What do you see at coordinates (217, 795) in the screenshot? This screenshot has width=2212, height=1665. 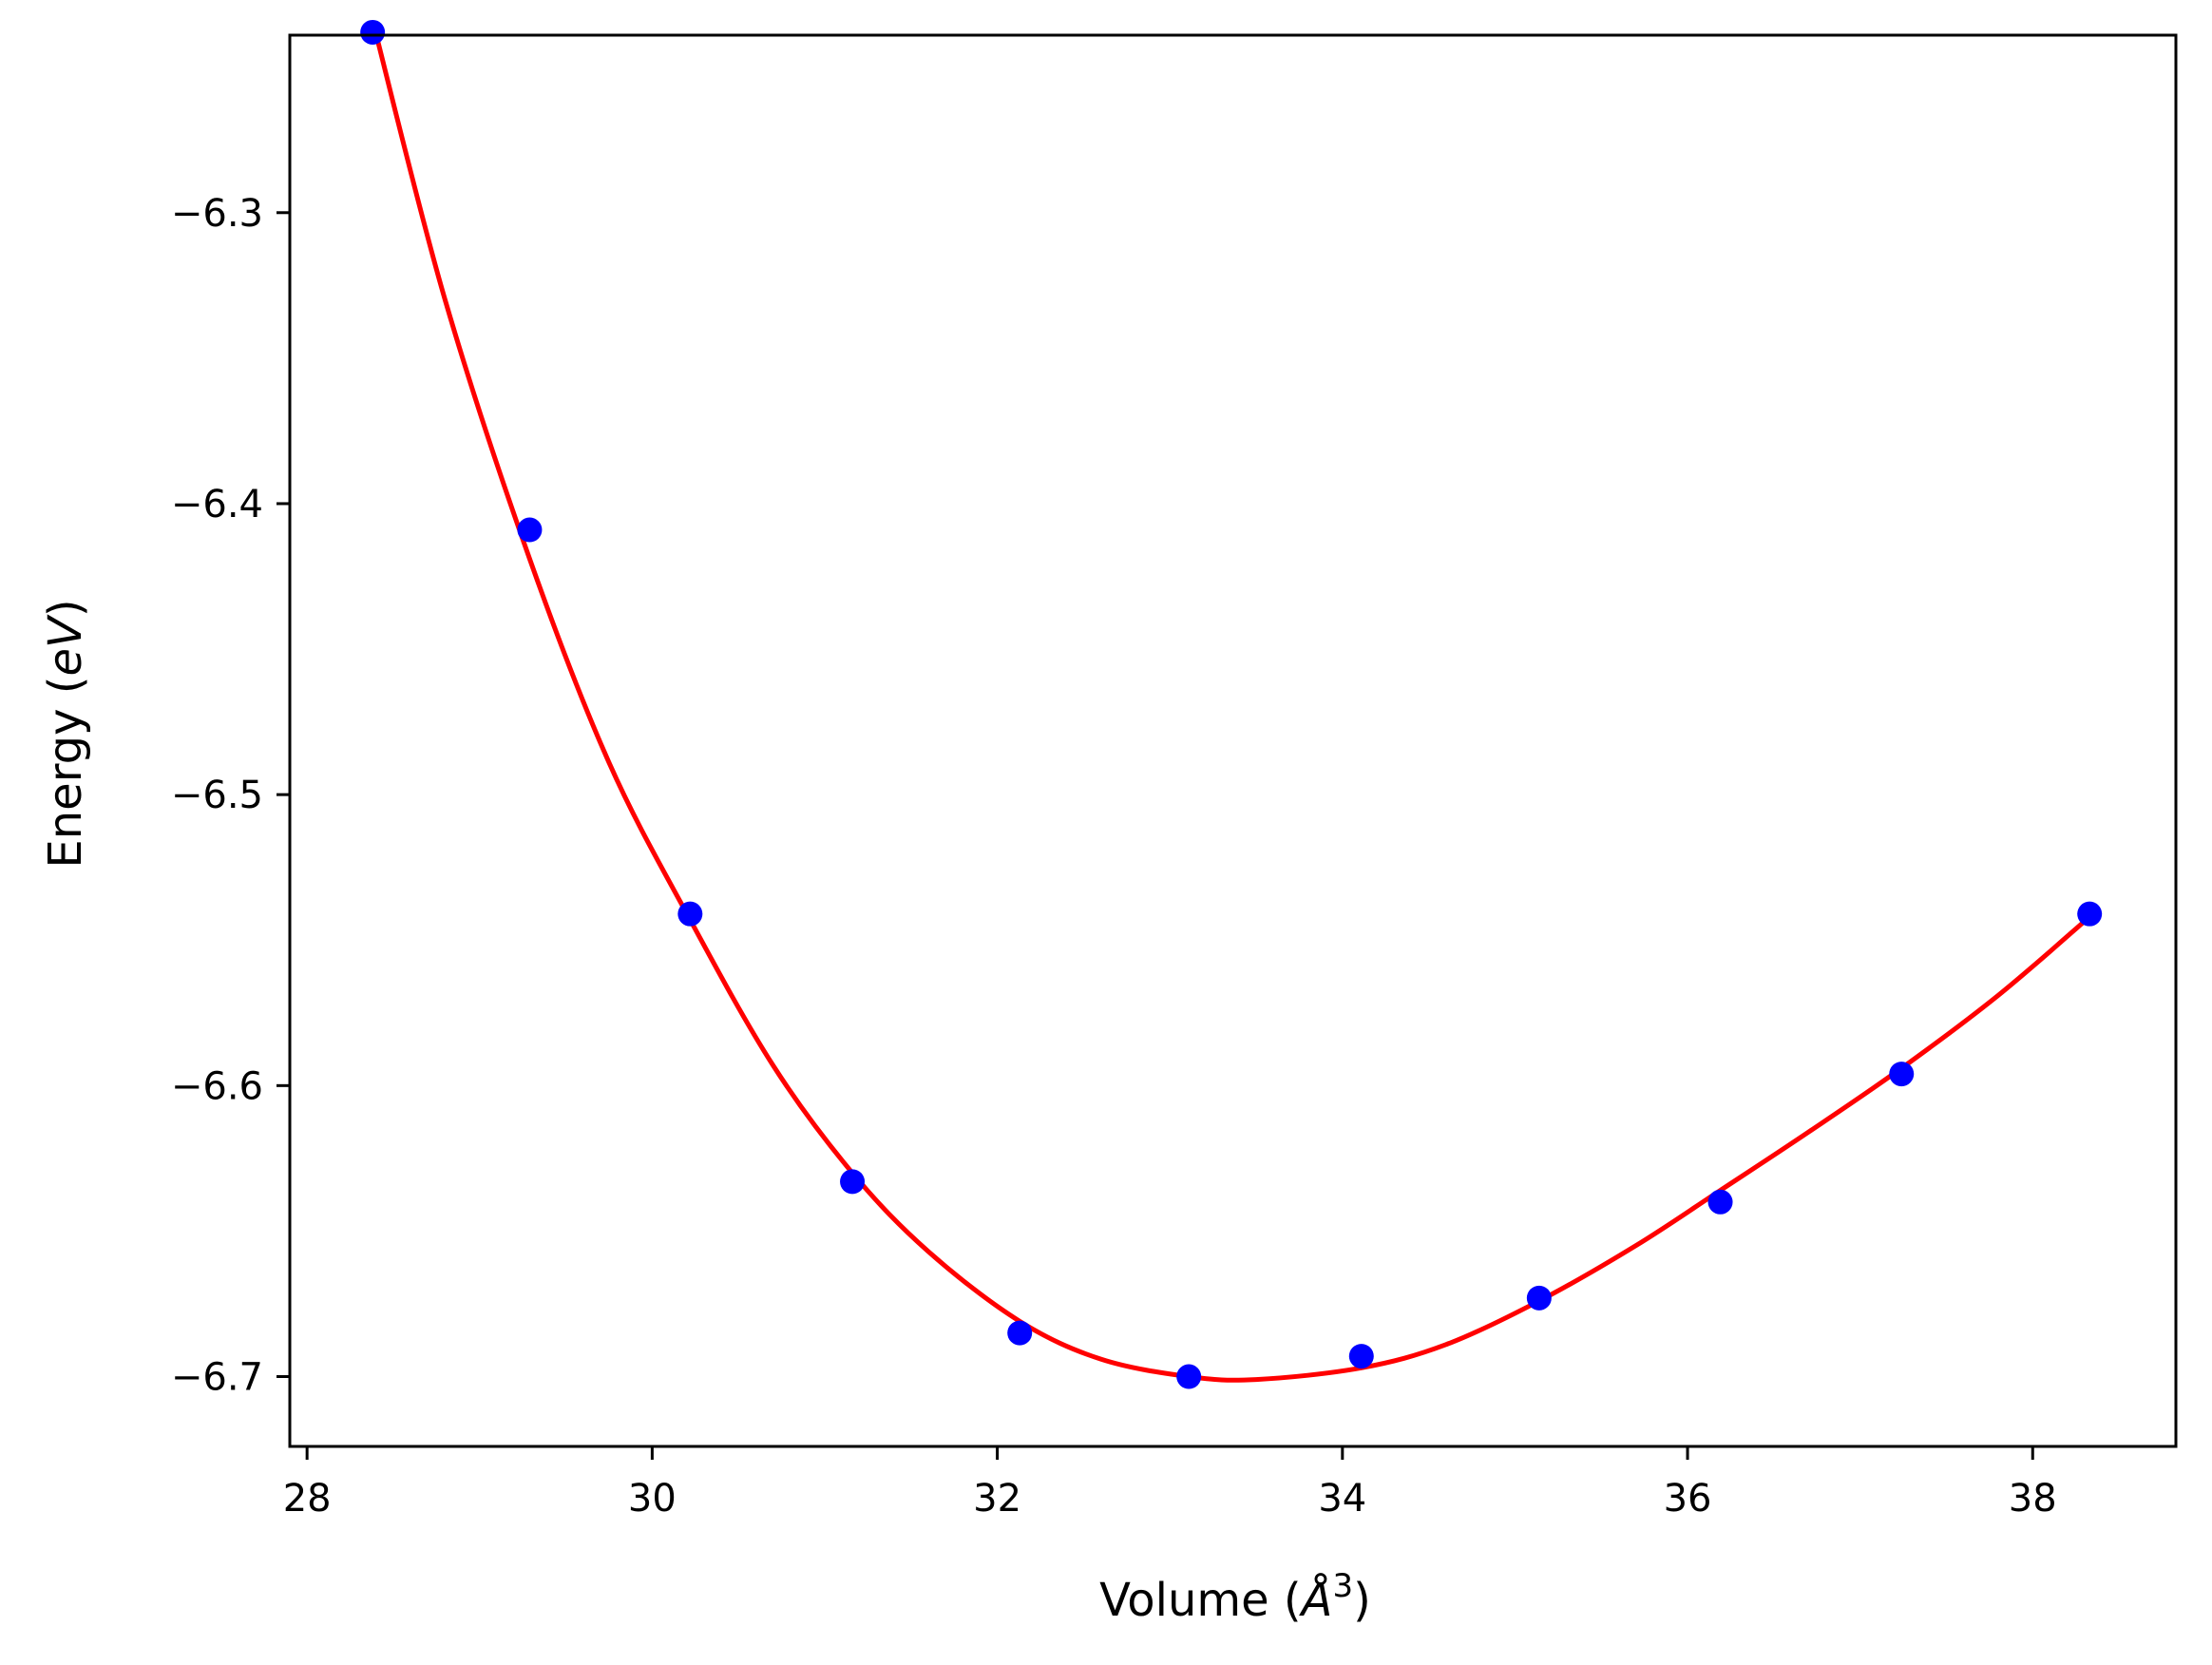 I see `y-tick-label: −6.5` at bounding box center [217, 795].